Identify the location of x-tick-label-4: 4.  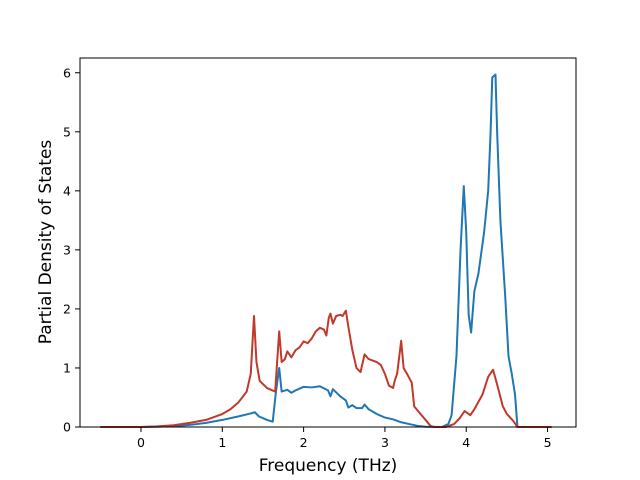
(466, 442).